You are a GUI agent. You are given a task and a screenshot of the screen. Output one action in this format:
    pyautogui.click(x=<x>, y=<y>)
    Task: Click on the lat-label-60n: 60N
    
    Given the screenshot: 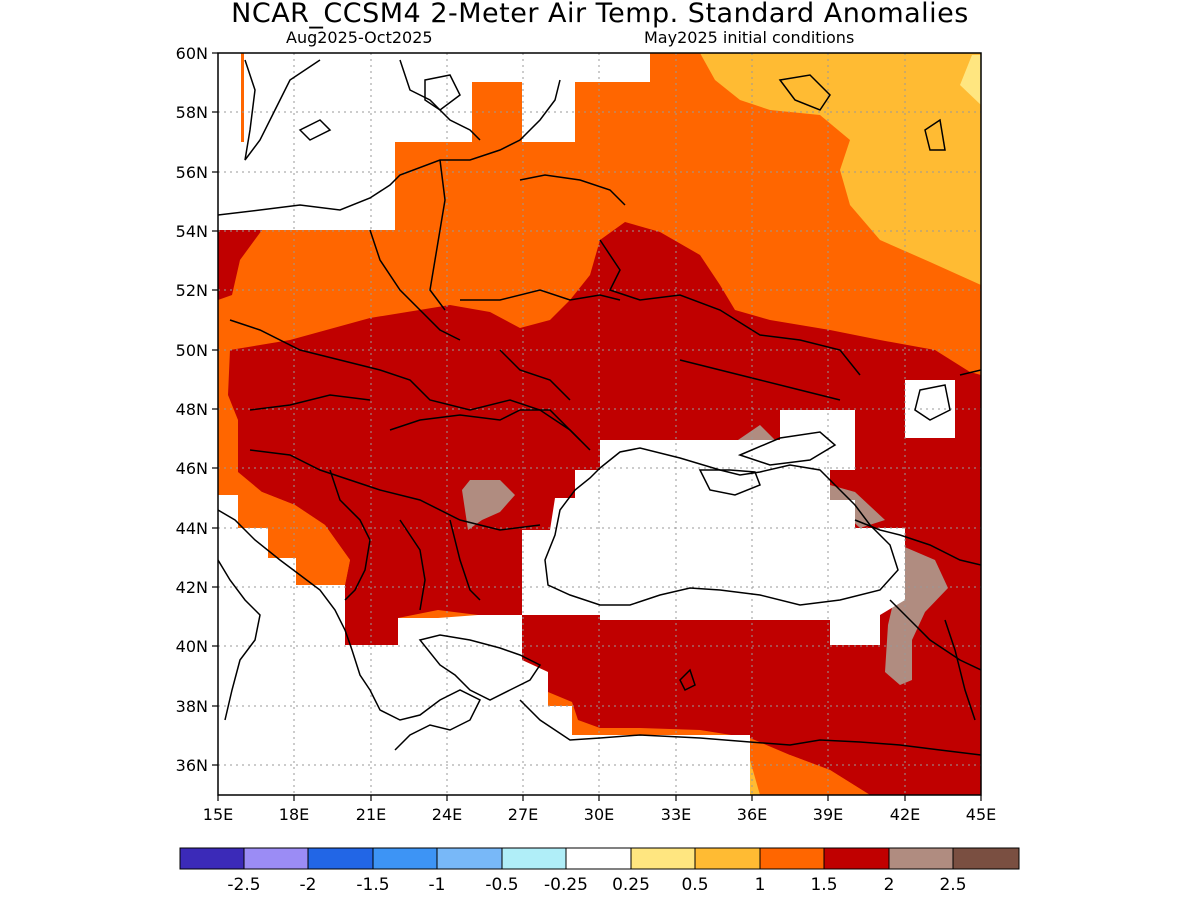 What is the action you would take?
    pyautogui.click(x=192, y=53)
    